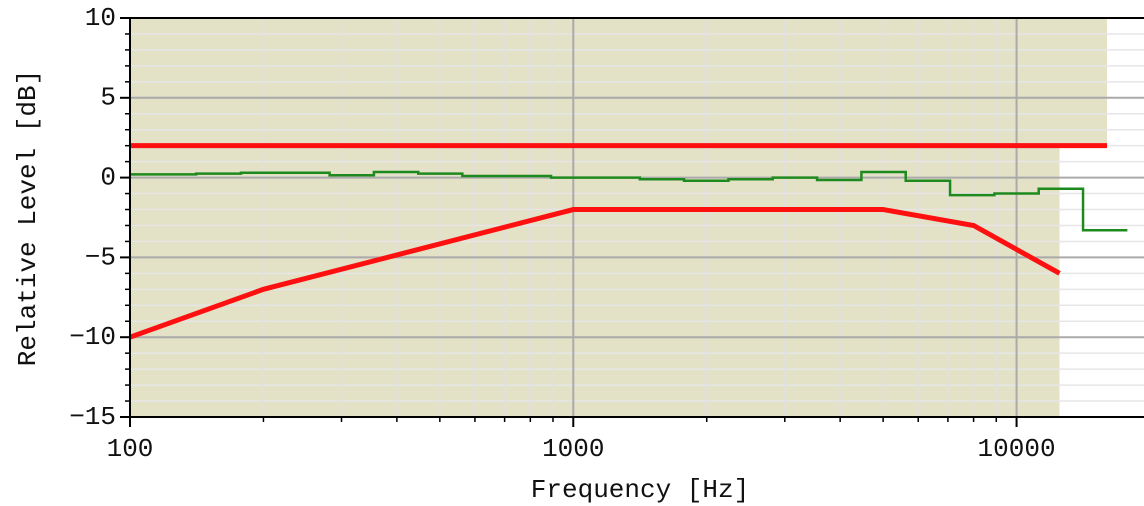 Image resolution: width=1144 pixels, height=506 pixels. I want to click on y-tick-label: −10, so click(92, 337).